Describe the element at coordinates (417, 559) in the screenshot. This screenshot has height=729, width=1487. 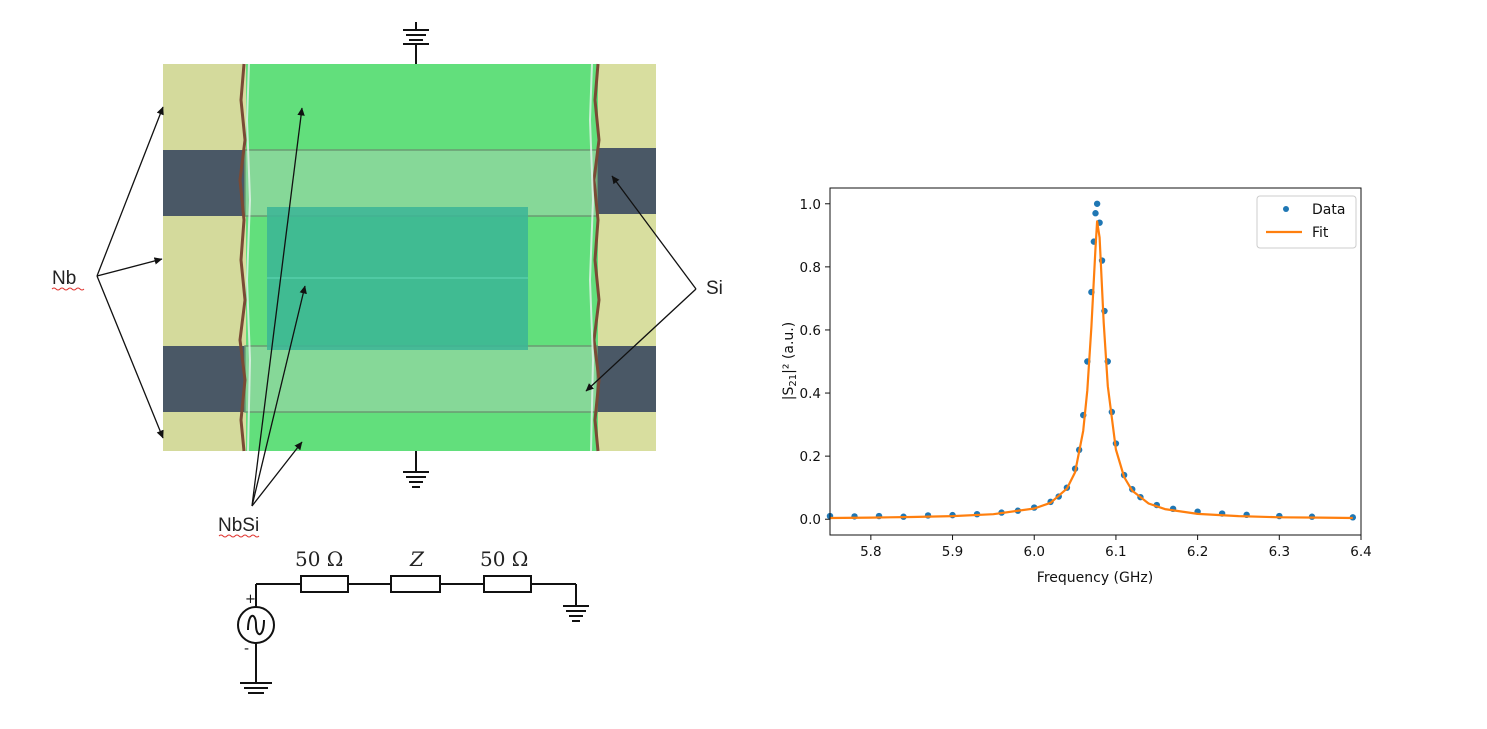
I see `impedance-label: Z` at that location.